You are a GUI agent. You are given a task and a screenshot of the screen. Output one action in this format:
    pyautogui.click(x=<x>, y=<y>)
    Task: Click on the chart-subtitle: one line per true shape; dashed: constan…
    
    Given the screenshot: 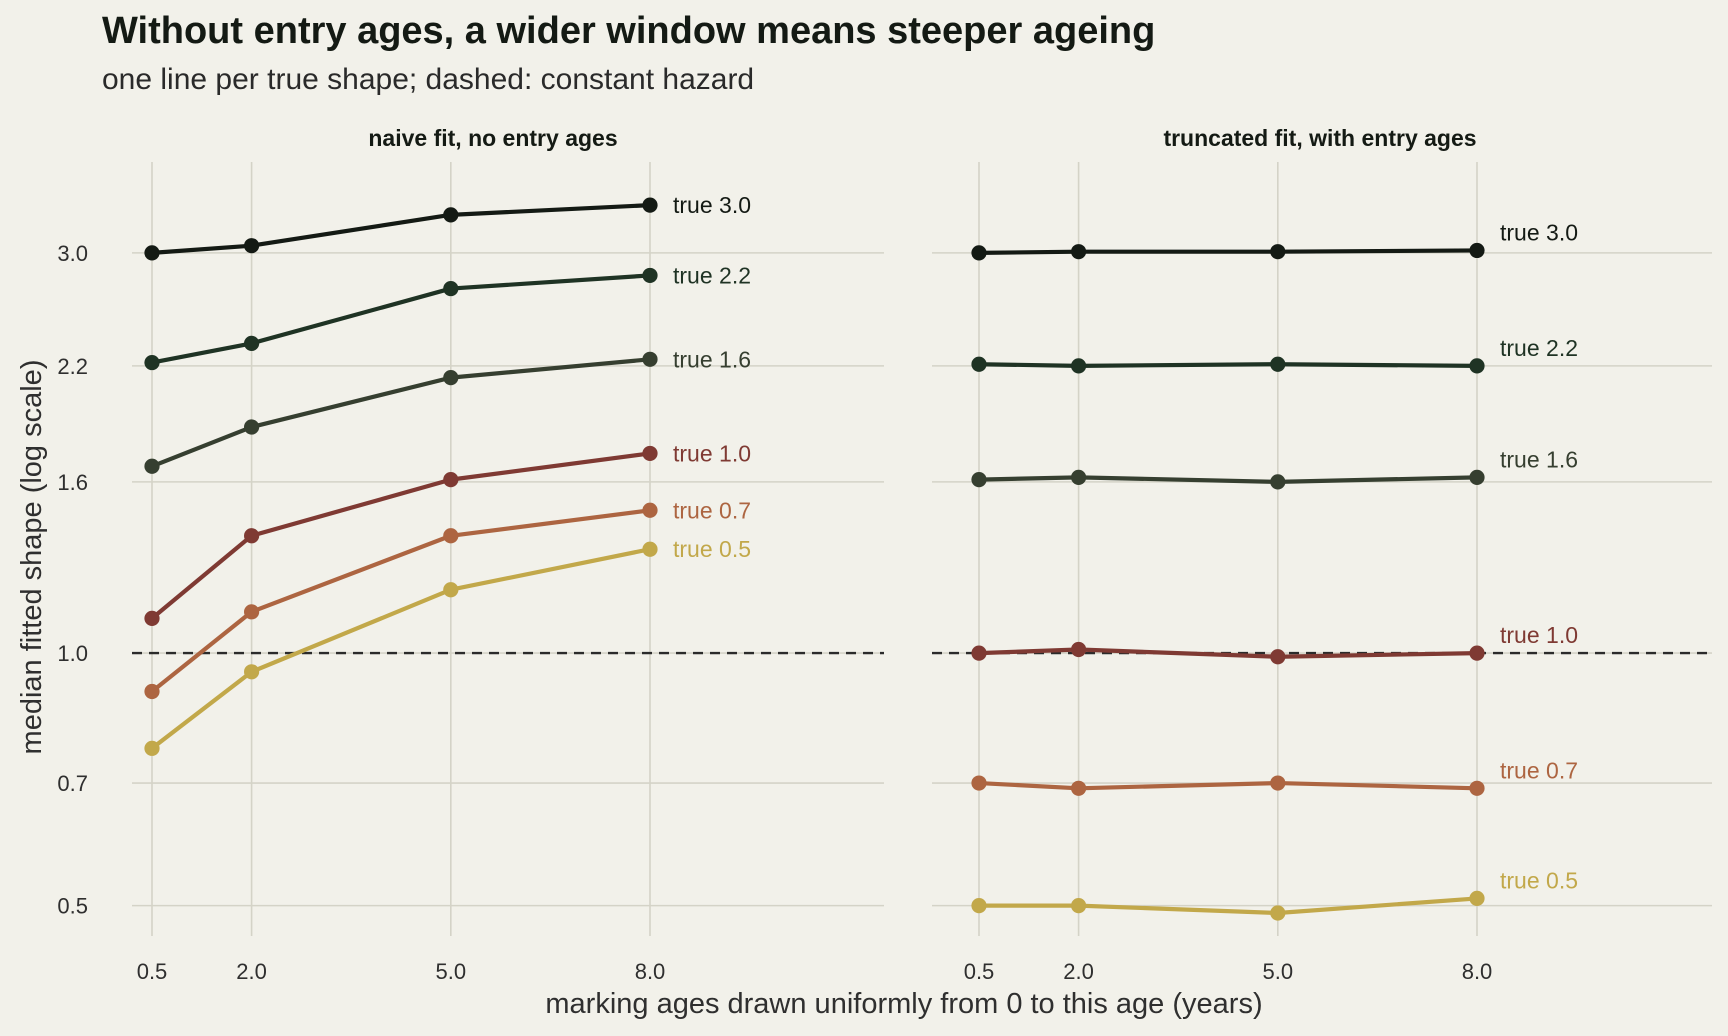 What is the action you would take?
    pyautogui.click(x=428, y=79)
    